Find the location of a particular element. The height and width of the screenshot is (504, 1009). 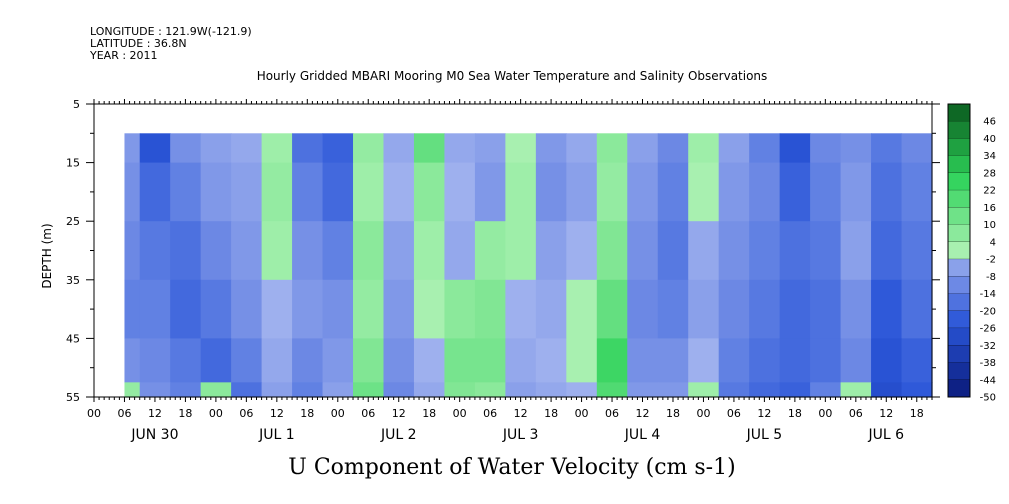

colorbar-label: 22 is located at coordinates (989, 191).